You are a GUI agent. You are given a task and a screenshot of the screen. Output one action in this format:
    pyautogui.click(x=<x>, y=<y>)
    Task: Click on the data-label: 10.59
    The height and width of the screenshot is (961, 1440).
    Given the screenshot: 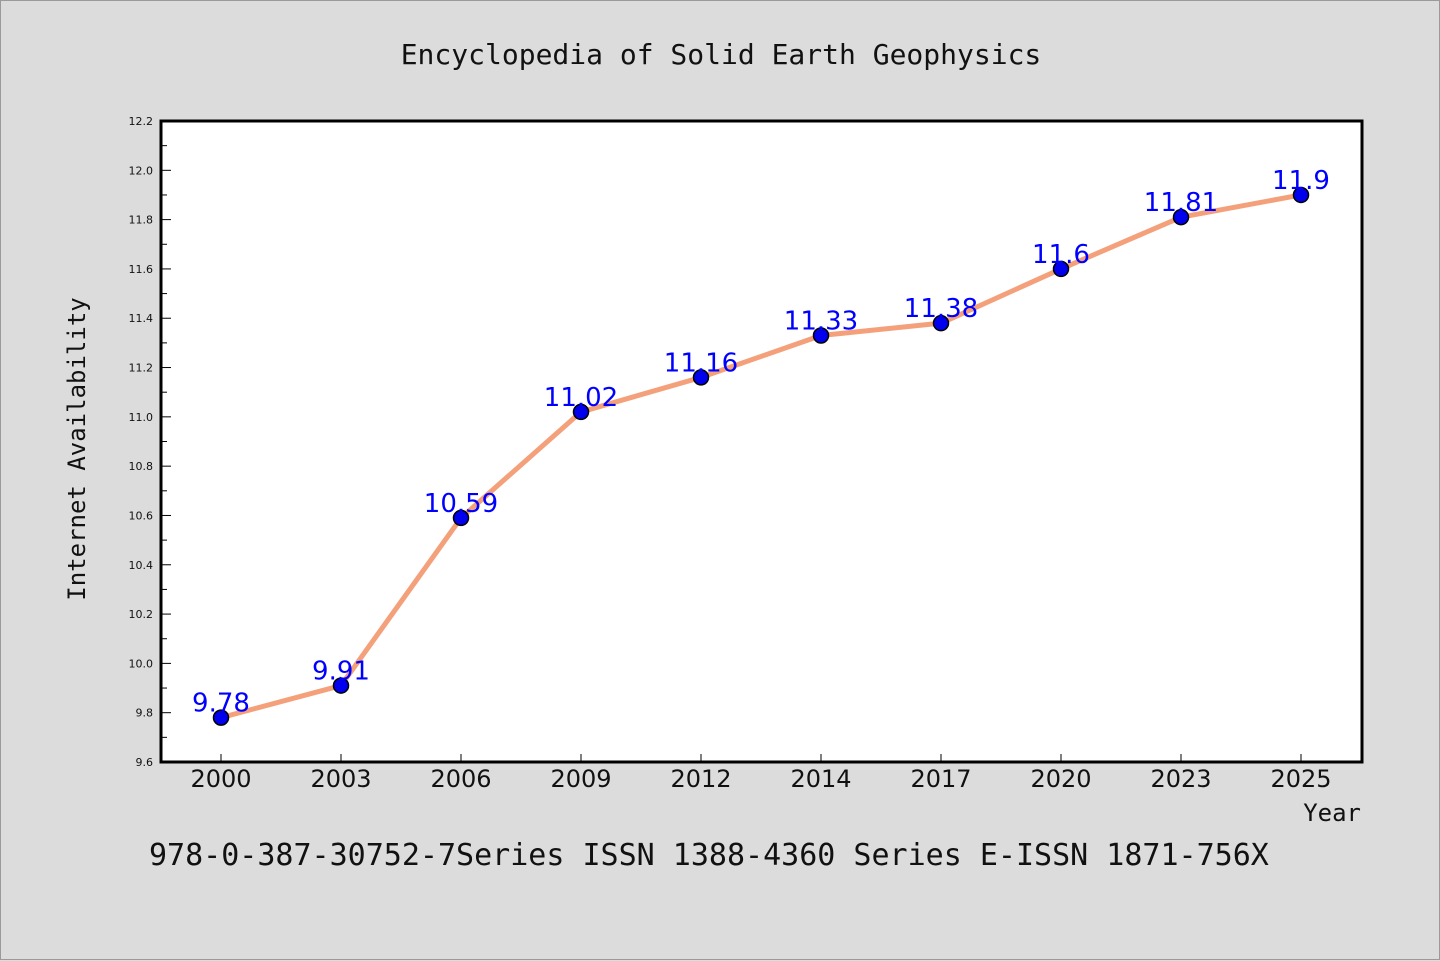 What is the action you would take?
    pyautogui.click(x=461, y=504)
    